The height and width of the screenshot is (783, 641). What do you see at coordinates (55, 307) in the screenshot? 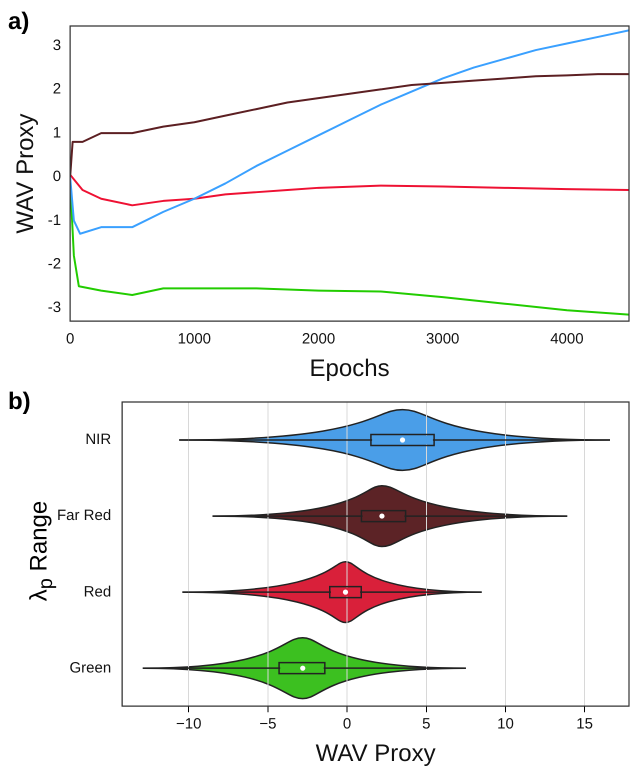
I see `y-tick-label: -3` at bounding box center [55, 307].